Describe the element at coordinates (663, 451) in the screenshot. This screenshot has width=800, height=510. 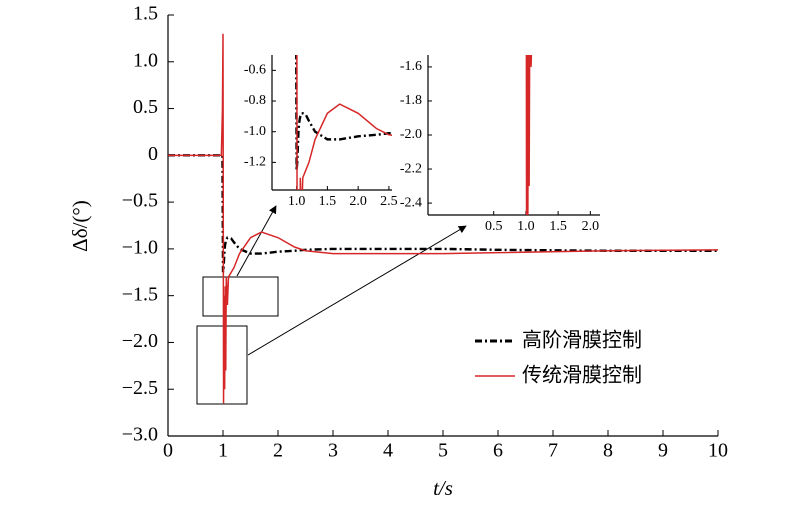
I see `x-tick-label: 9` at that location.